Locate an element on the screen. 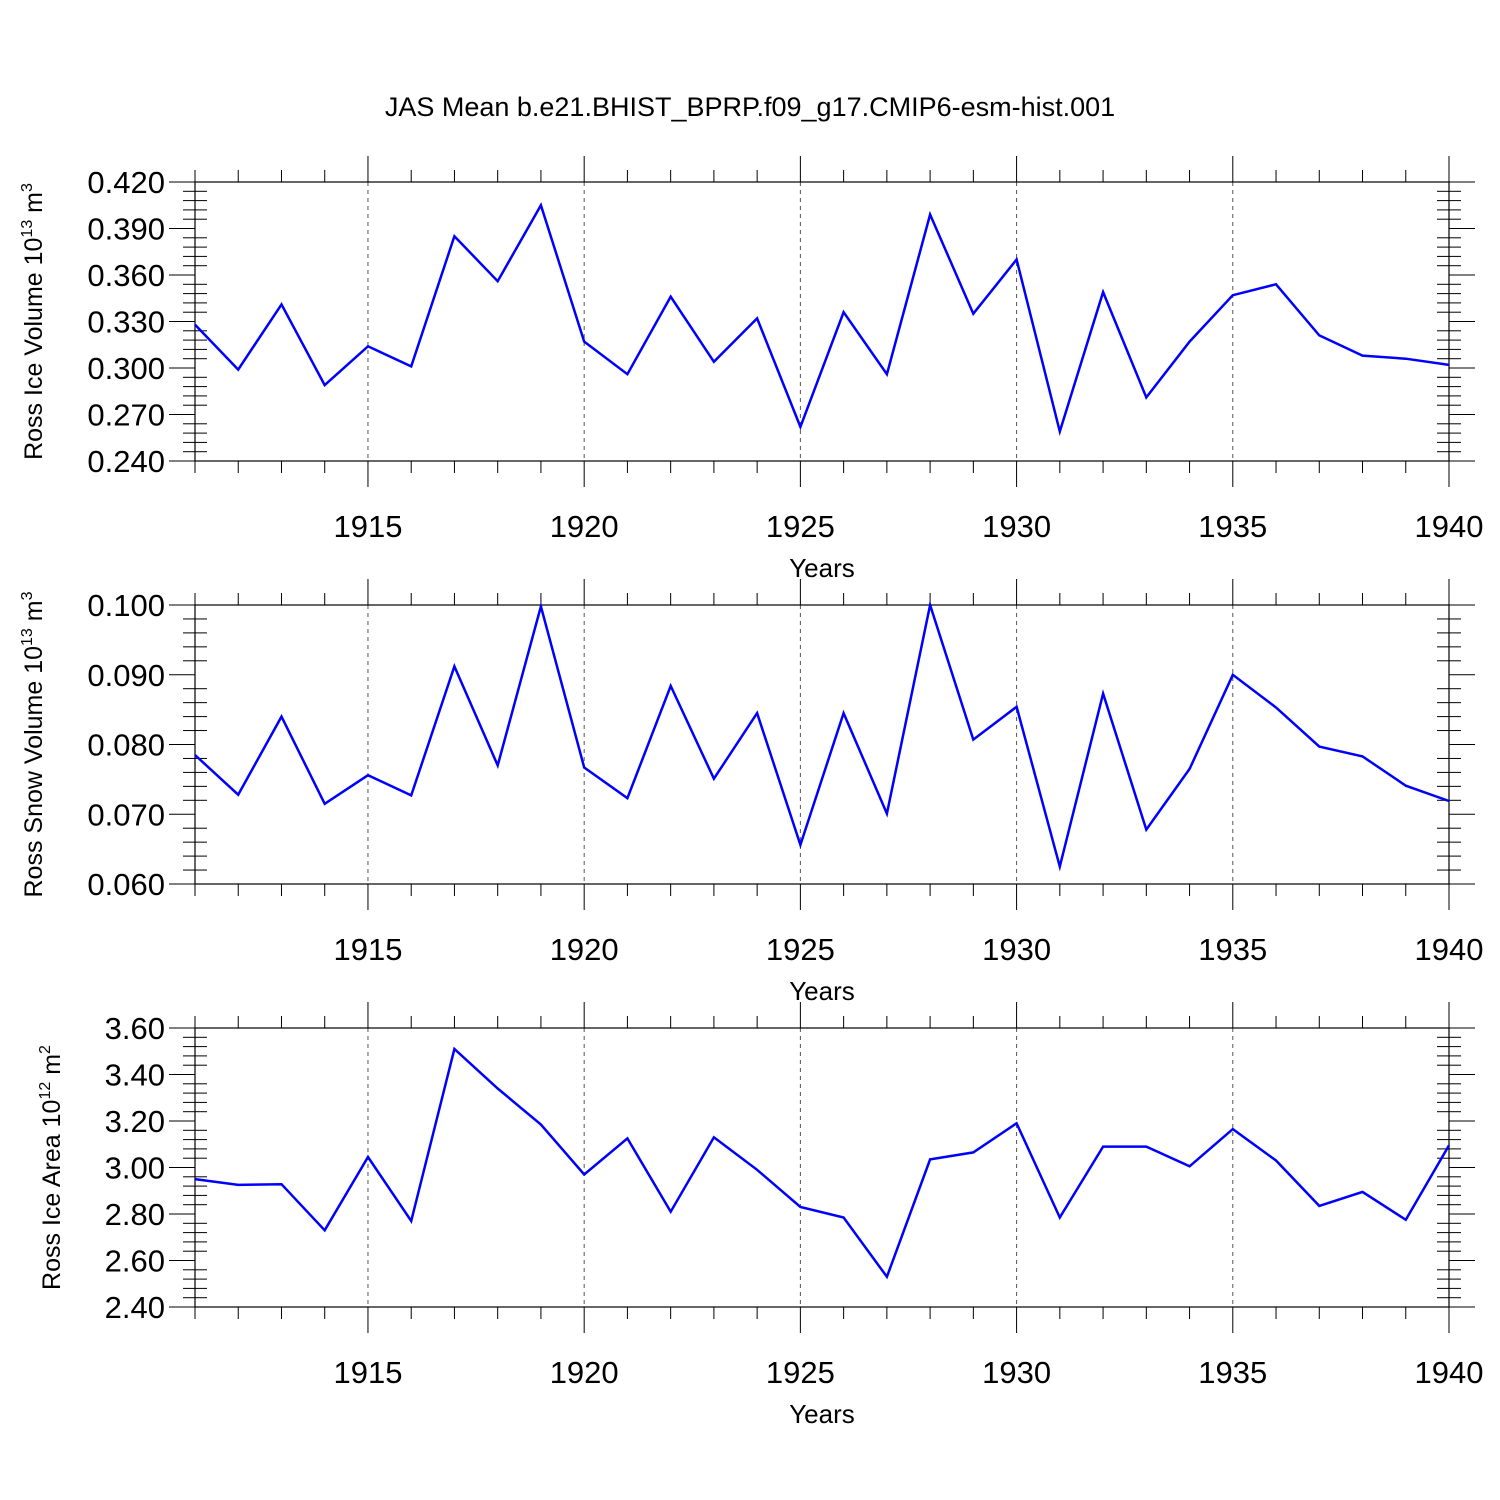 Image resolution: width=1500 pixels, height=1500 pixels. y-tick-label: 2.80 is located at coordinates (135, 1214).